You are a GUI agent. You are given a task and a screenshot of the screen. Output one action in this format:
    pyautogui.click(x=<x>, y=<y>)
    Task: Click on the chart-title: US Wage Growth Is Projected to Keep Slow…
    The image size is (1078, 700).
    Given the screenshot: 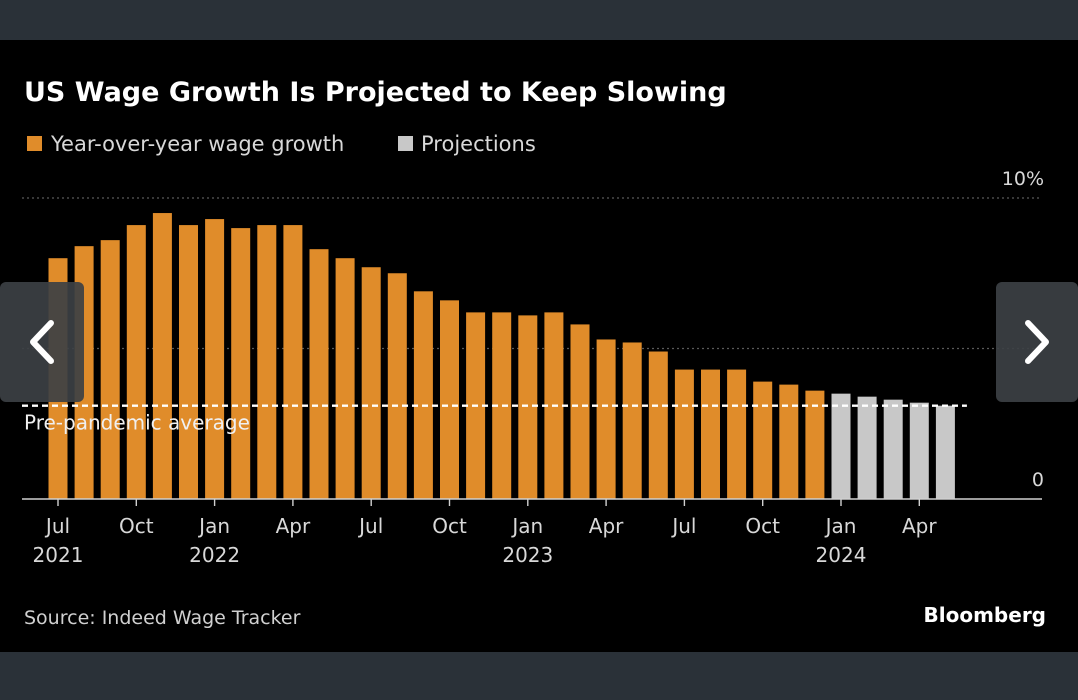 What is the action you would take?
    pyautogui.click(x=375, y=92)
    